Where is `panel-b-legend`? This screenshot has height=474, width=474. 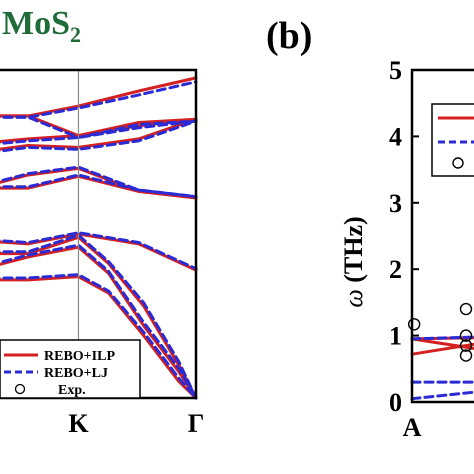 panel-b-legend is located at coordinates (452, 140).